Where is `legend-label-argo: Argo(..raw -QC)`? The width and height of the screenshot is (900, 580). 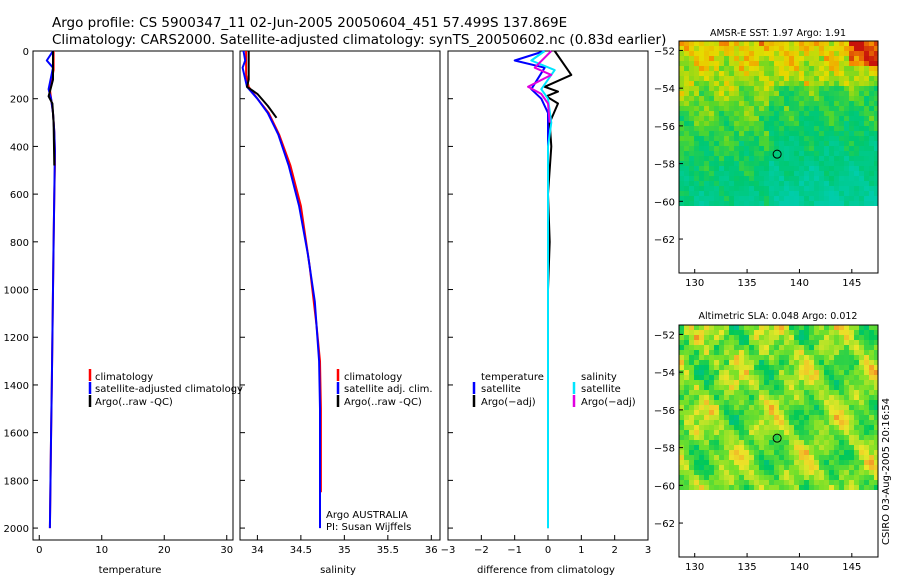
legend-label-argo: Argo(..raw -QC) is located at coordinates (383, 402).